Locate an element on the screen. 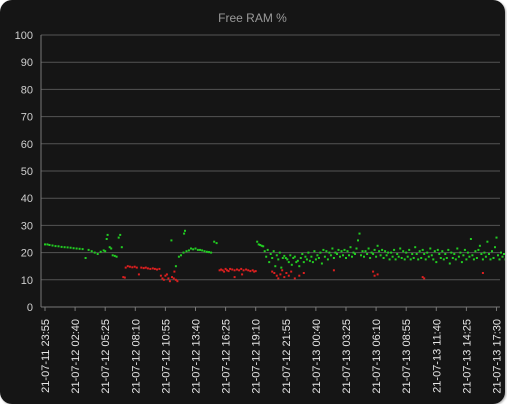 This screenshot has height=404, width=507. y-tick-label: 50 is located at coordinates (27, 172).